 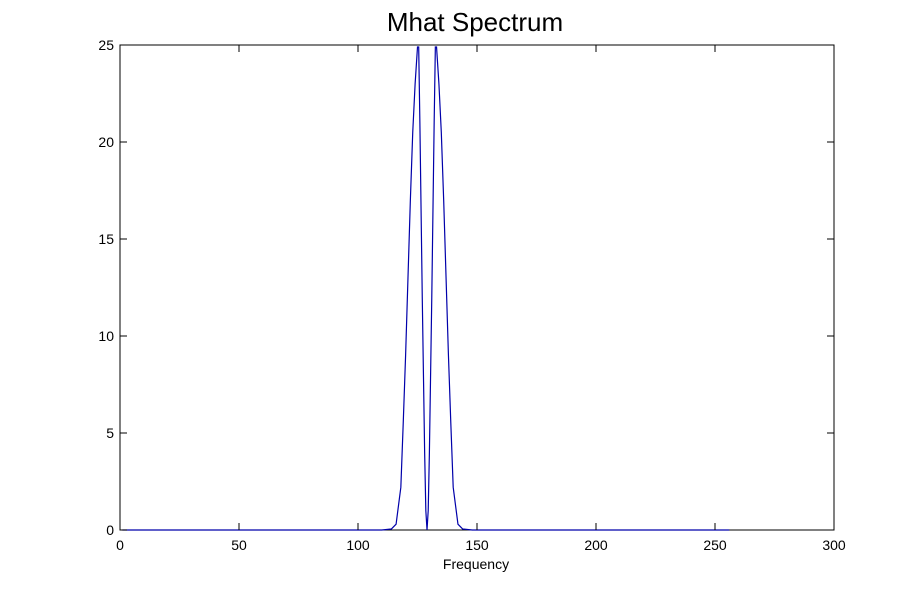 I want to click on x-axis-label: Frequency, so click(x=476, y=564).